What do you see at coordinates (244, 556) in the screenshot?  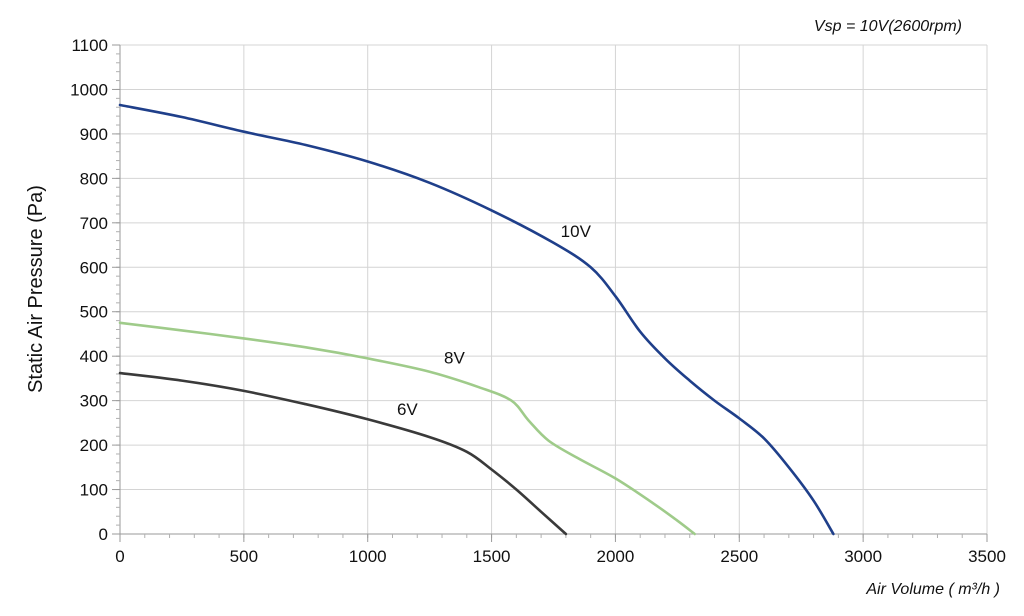 I see `x-tick-label: 500` at bounding box center [244, 556].